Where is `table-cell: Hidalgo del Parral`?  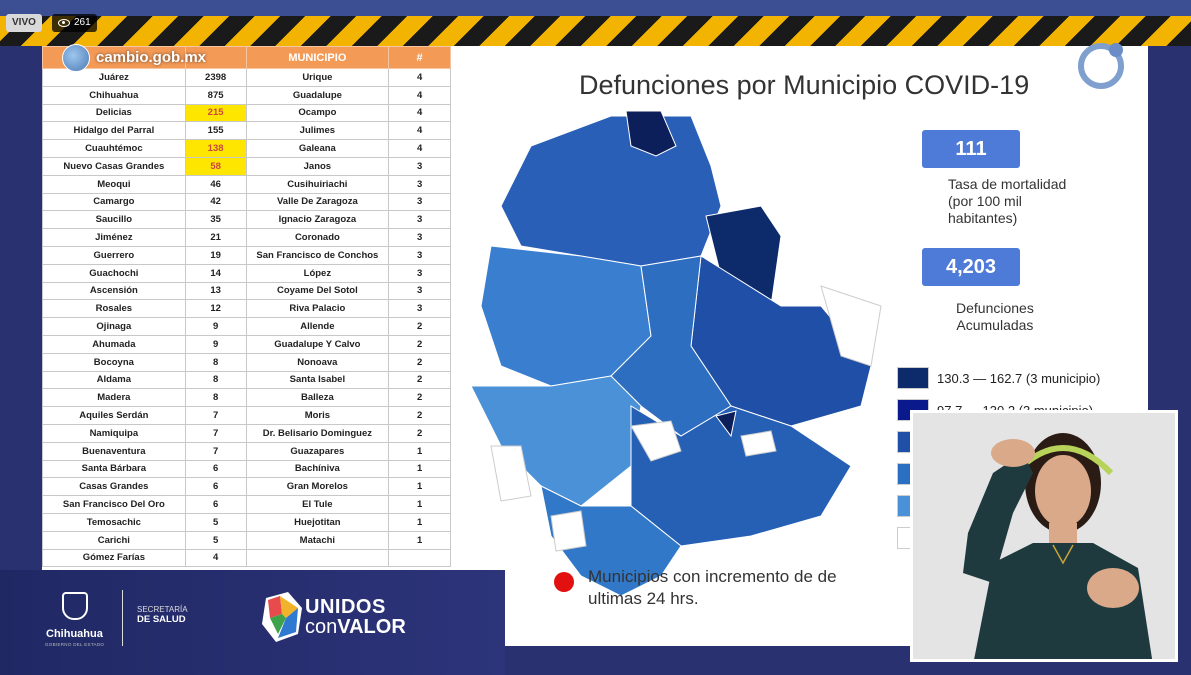
table-cell: Hidalgo del Parral is located at coordinates (114, 131).